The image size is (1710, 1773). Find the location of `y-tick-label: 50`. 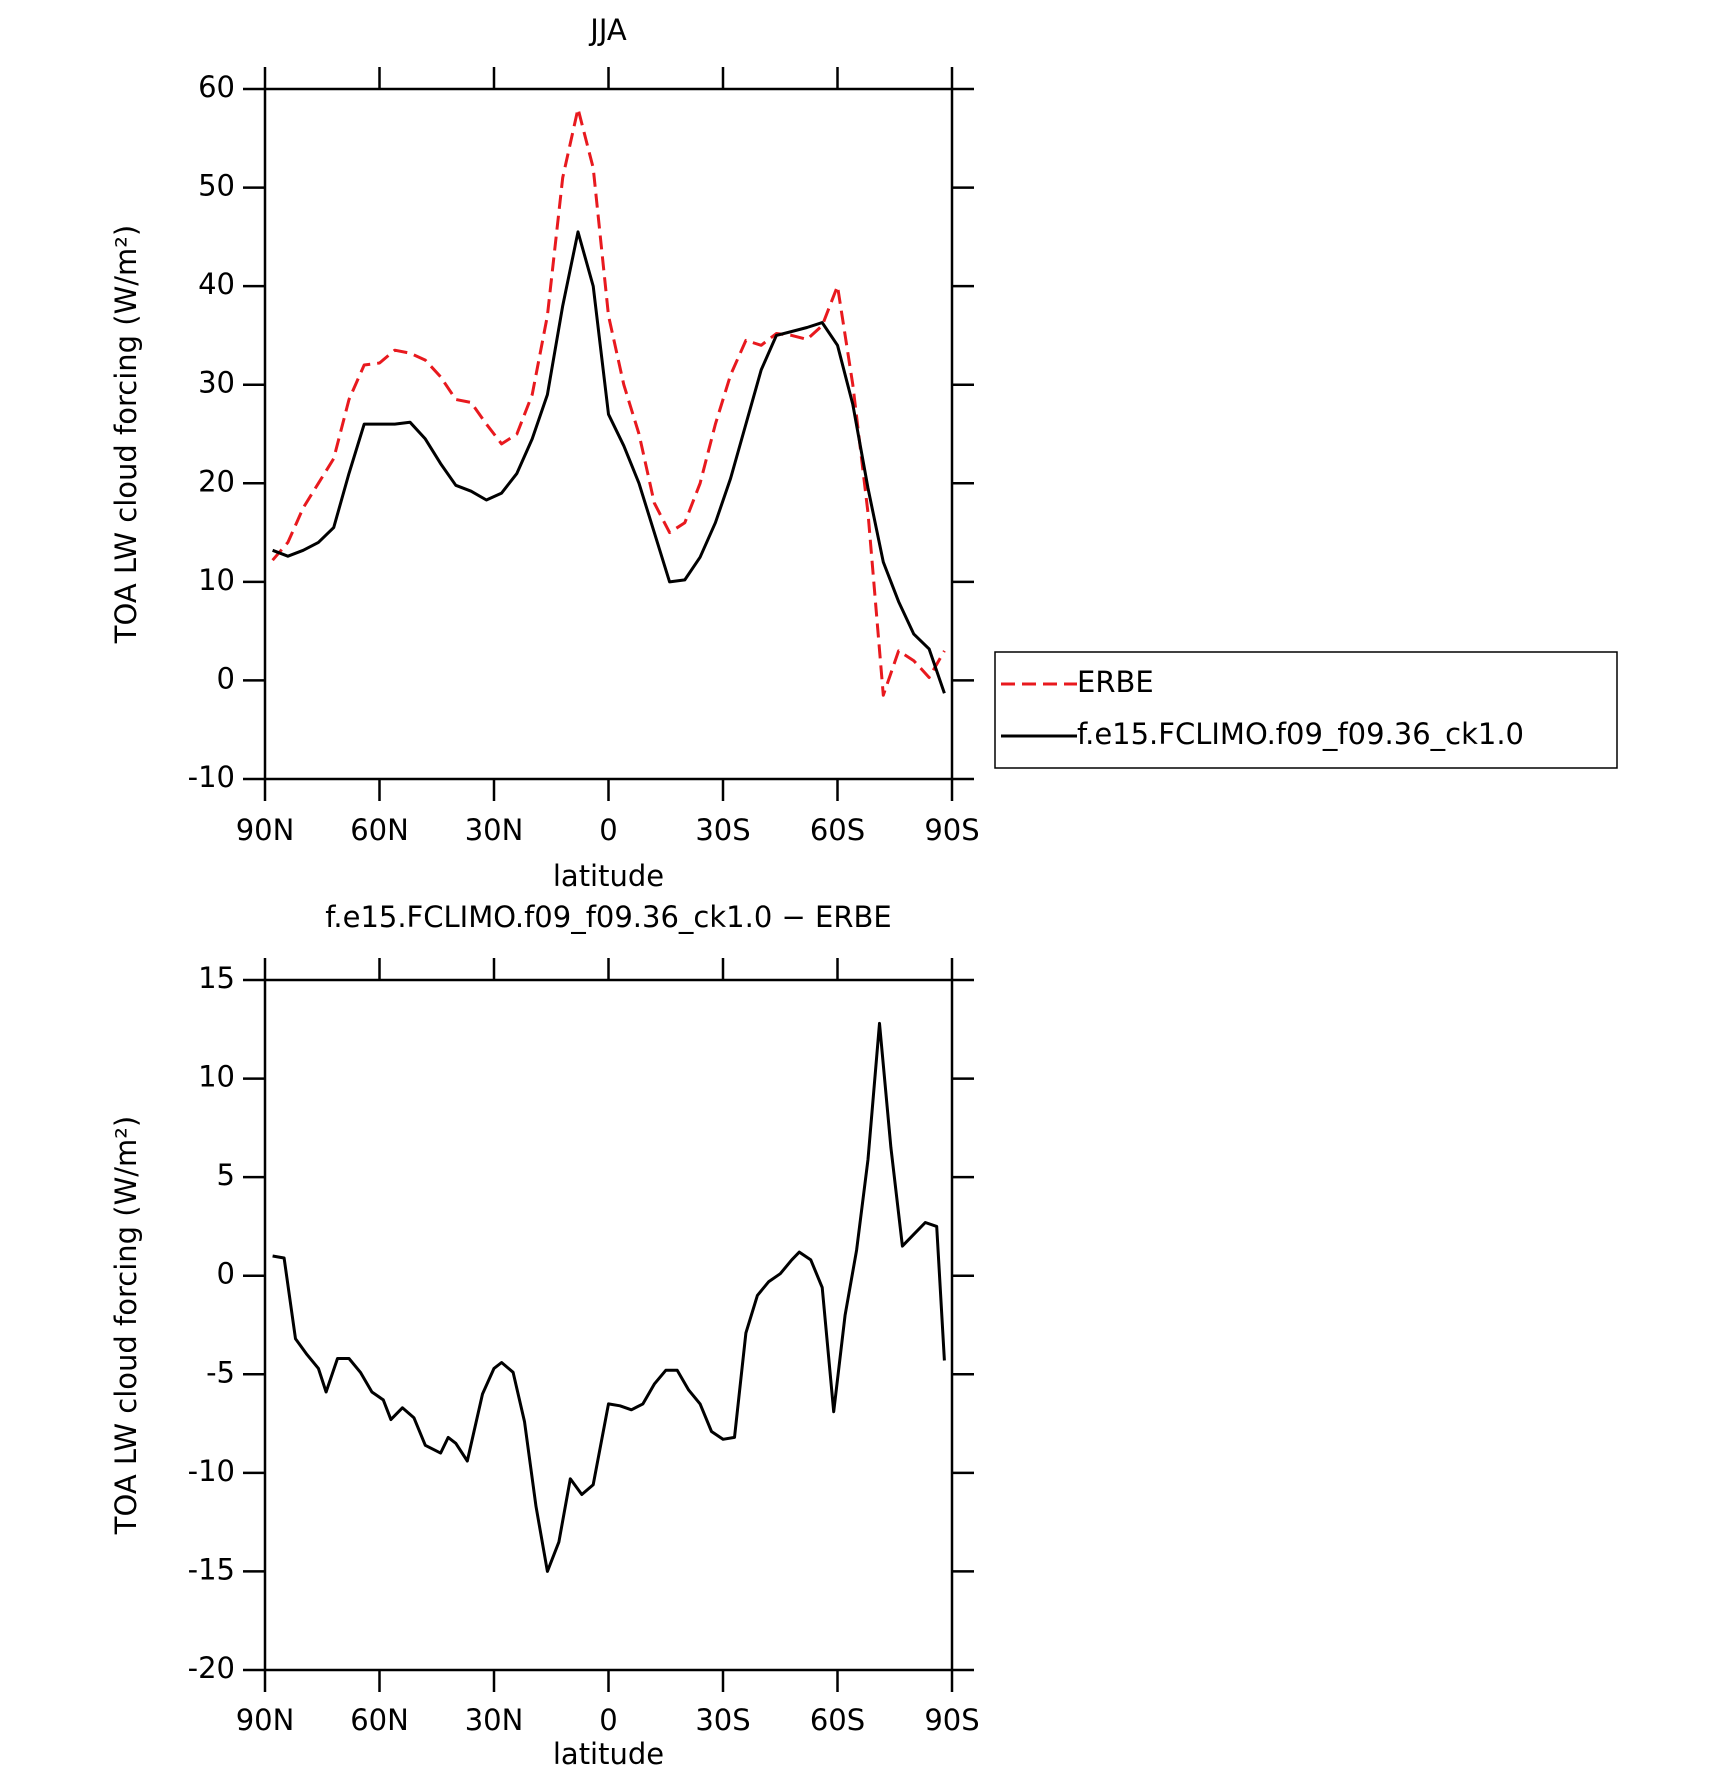

y-tick-label: 50 is located at coordinates (216, 186).